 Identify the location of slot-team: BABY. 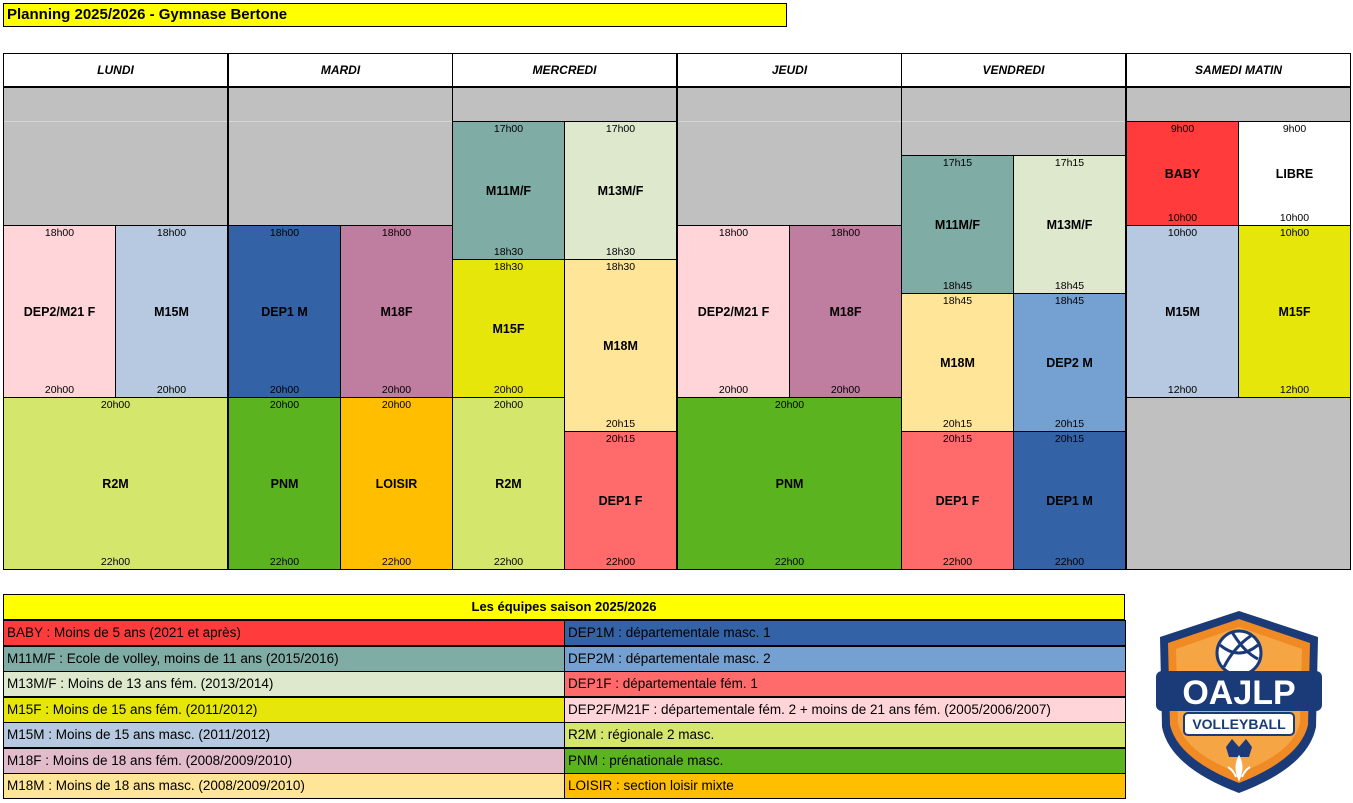
(1182, 173).